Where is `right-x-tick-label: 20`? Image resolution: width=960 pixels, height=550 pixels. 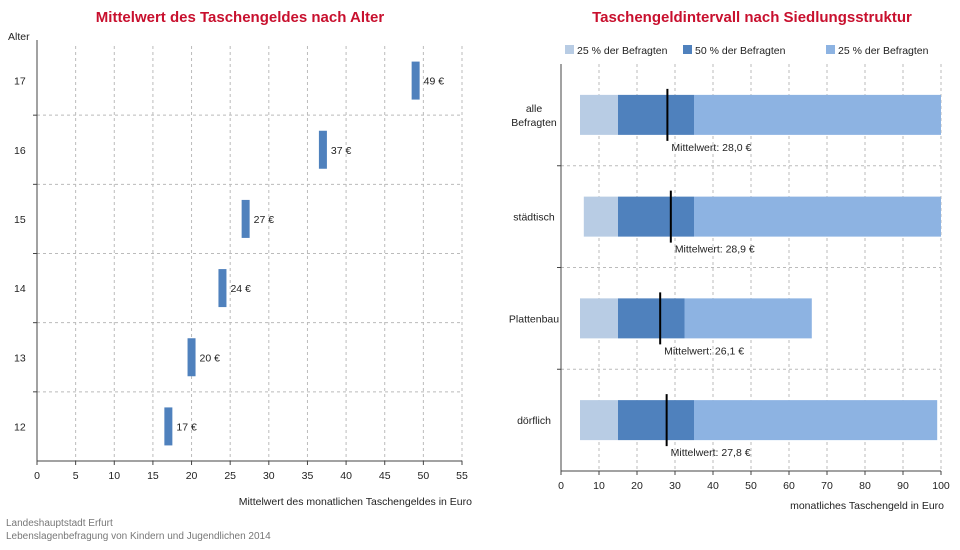 right-x-tick-label: 20 is located at coordinates (637, 486).